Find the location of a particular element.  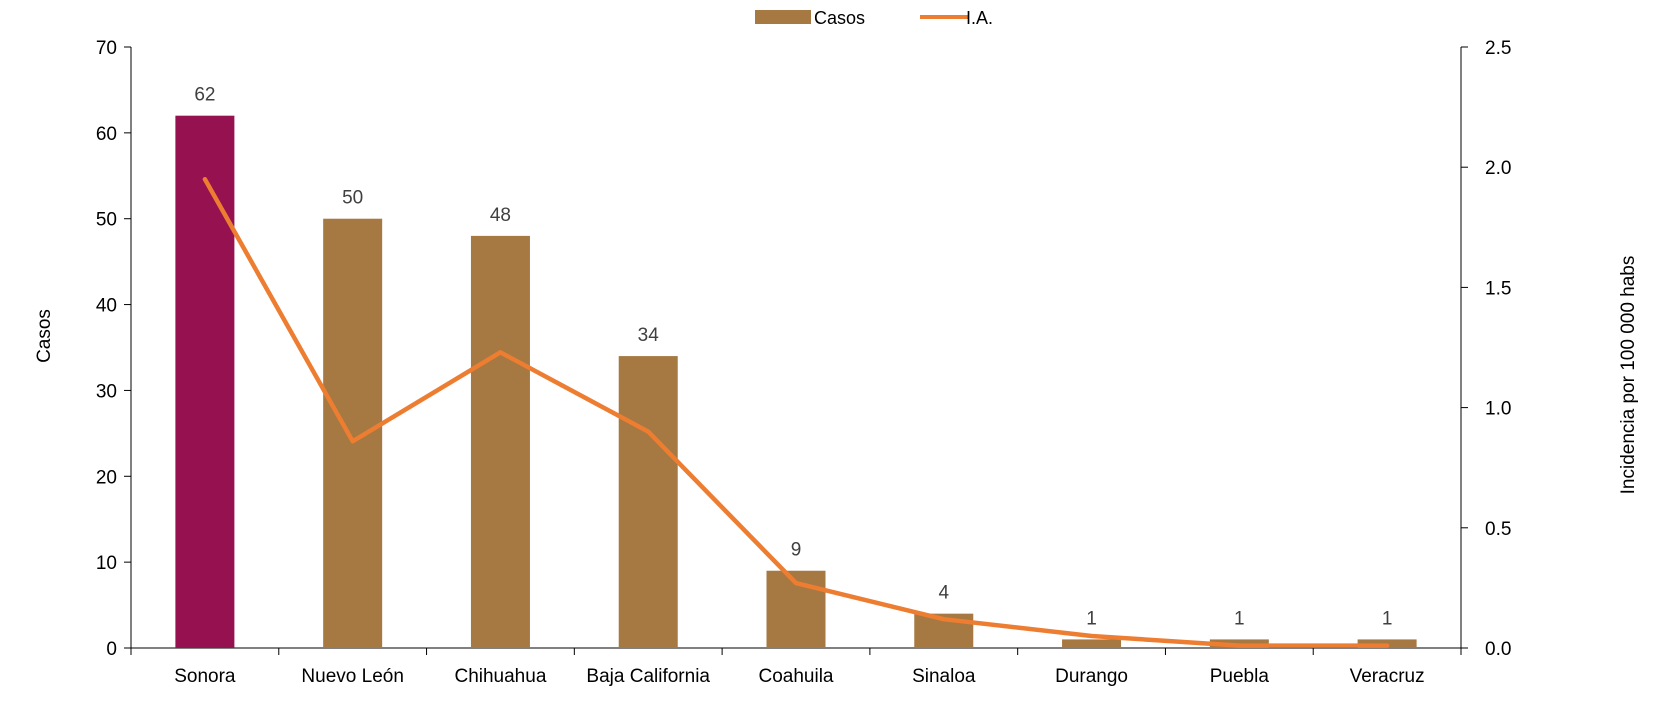

y2-tick-label: 2.5 is located at coordinates (1498, 48).